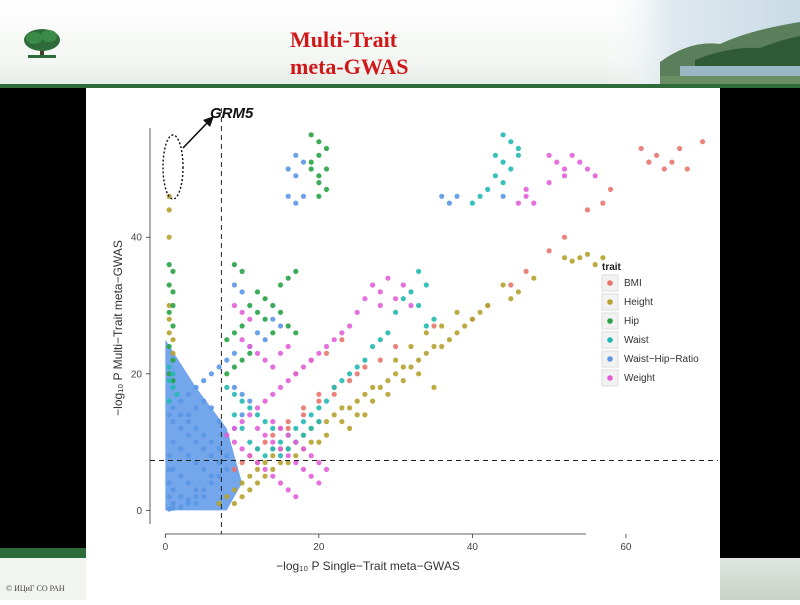 Image resolution: width=800 pixels, height=605 pixels. What do you see at coordinates (173, 167) in the screenshot?
I see `grm5-cluster-ellipse` at bounding box center [173, 167].